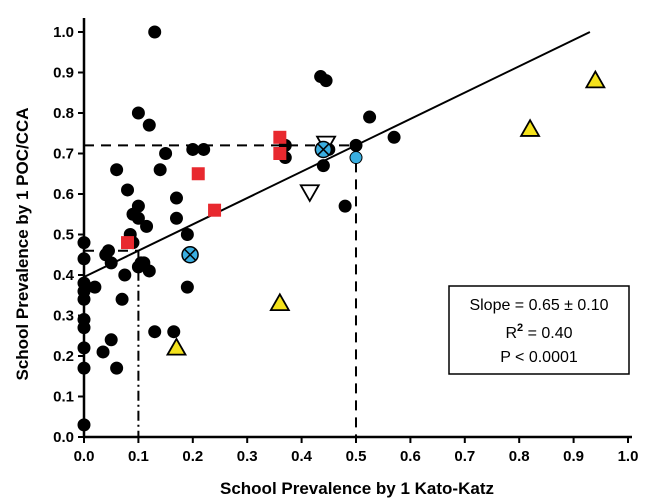 This screenshot has height=501, width=652. Describe the element at coordinates (63, 437) in the screenshot. I see `y-tick-label: 0.0` at that location.